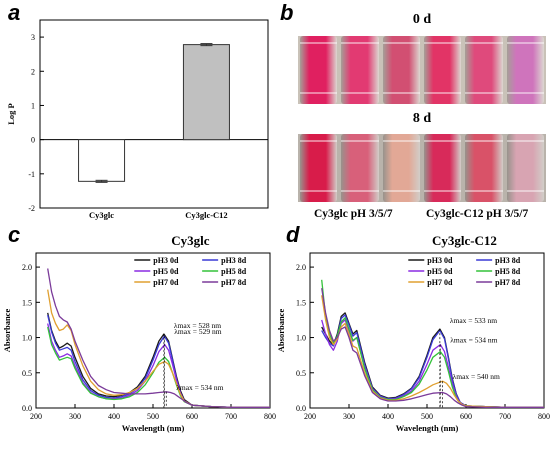  What do you see at coordinates (31, 174) in the screenshot?
I see `y-tick-label: -1` at bounding box center [31, 174].